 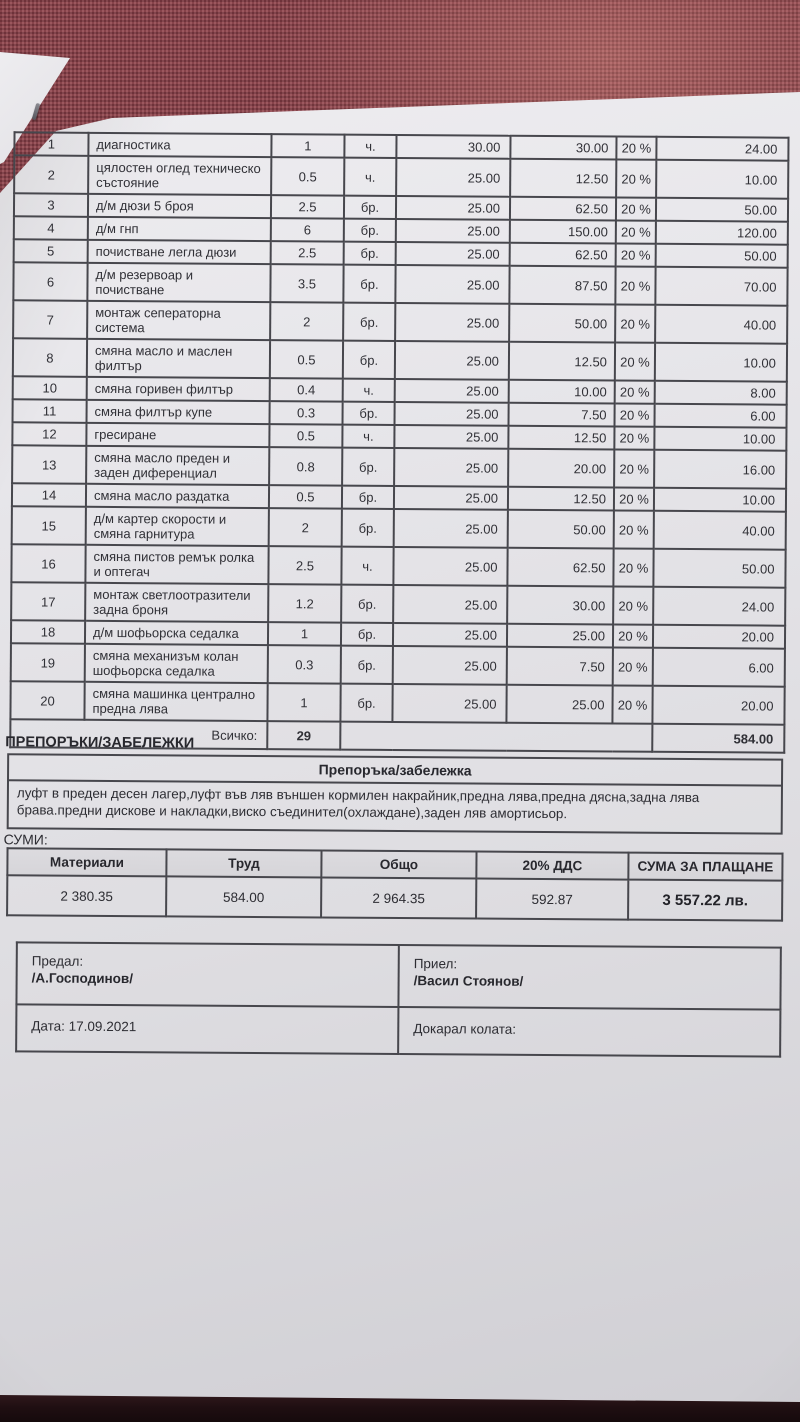 What do you see at coordinates (50, 281) in the screenshot?
I see `cell-no: 6` at bounding box center [50, 281].